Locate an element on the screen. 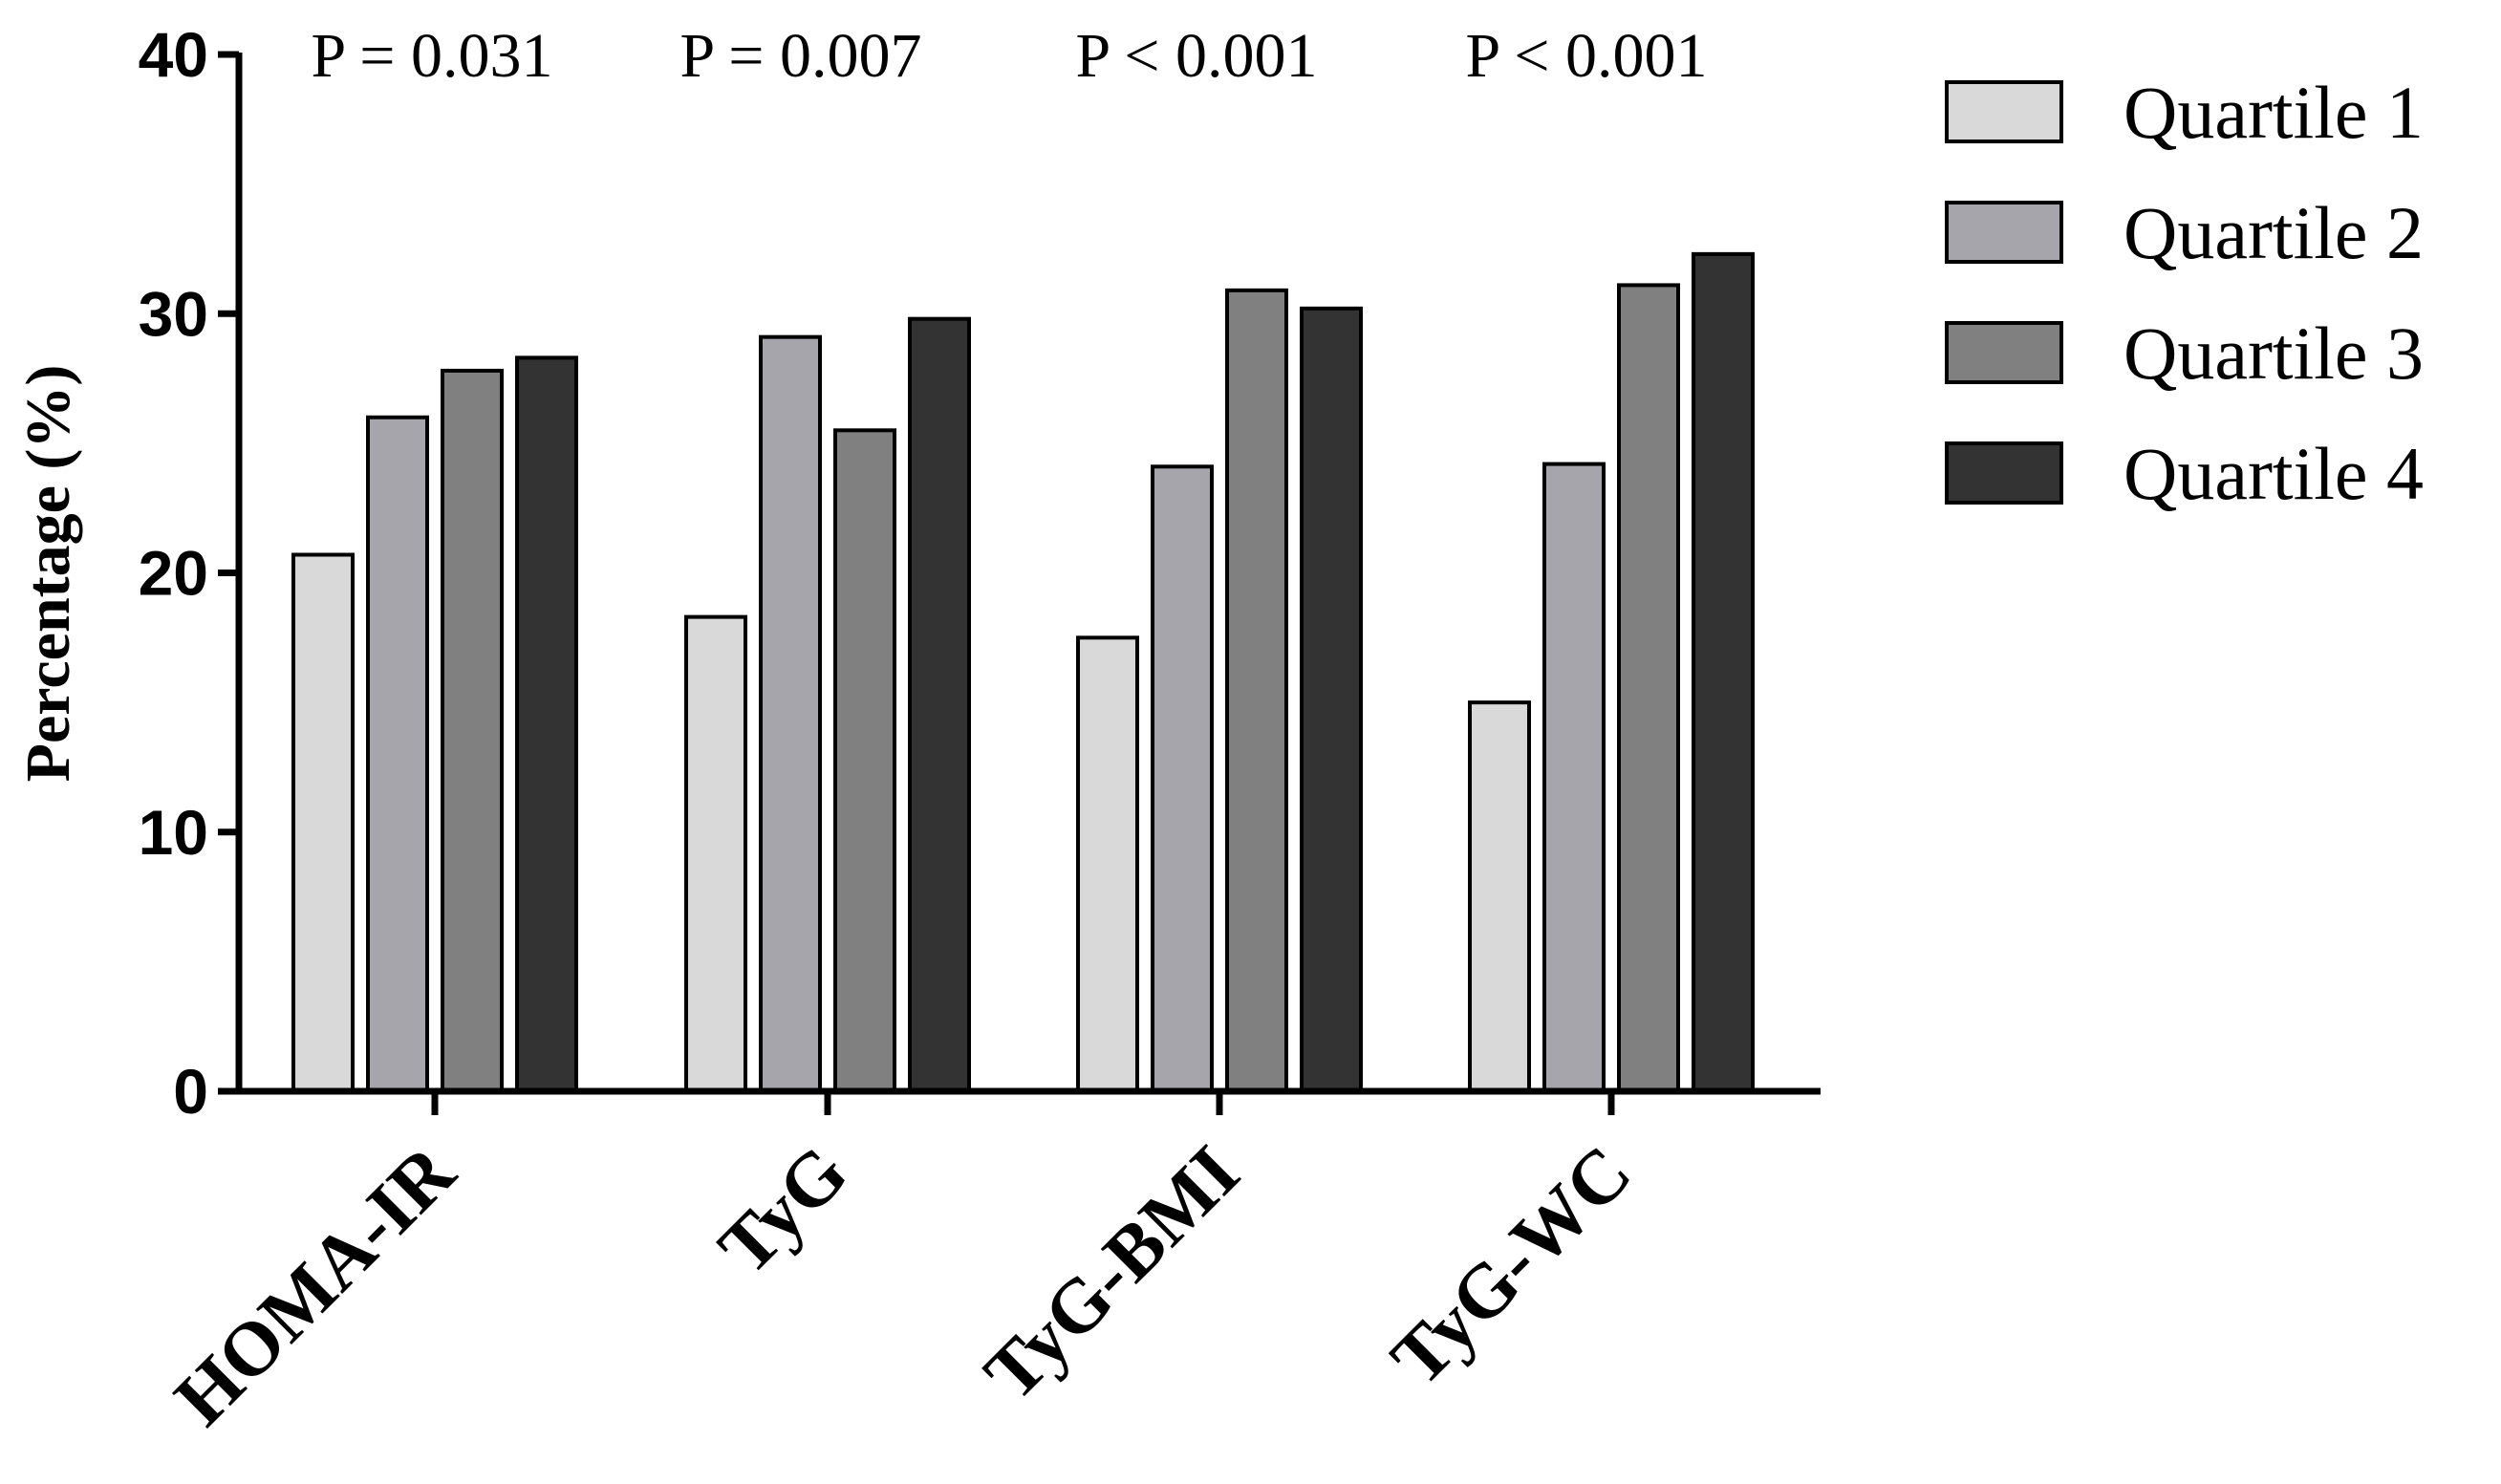 This screenshot has height=1484, width=2501. bar-tyg-wc-q3 is located at coordinates (1648, 689).